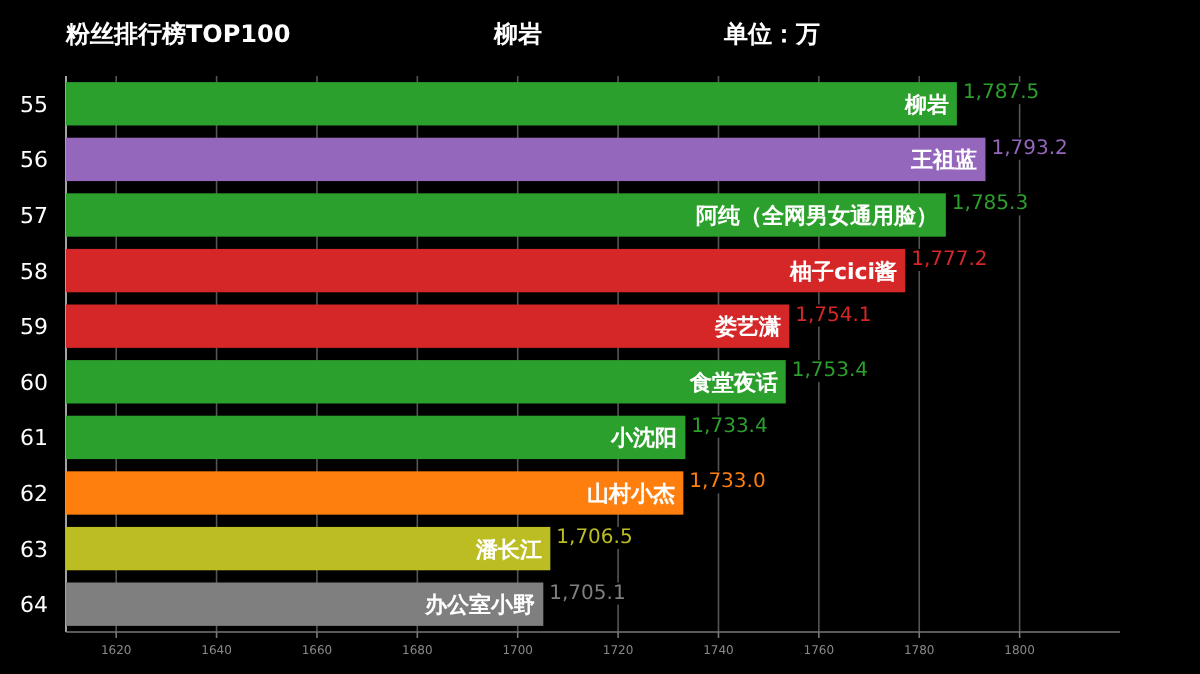 This screenshot has width=1200, height=674. I want to click on data-label: 1,787.5, so click(1001, 93).